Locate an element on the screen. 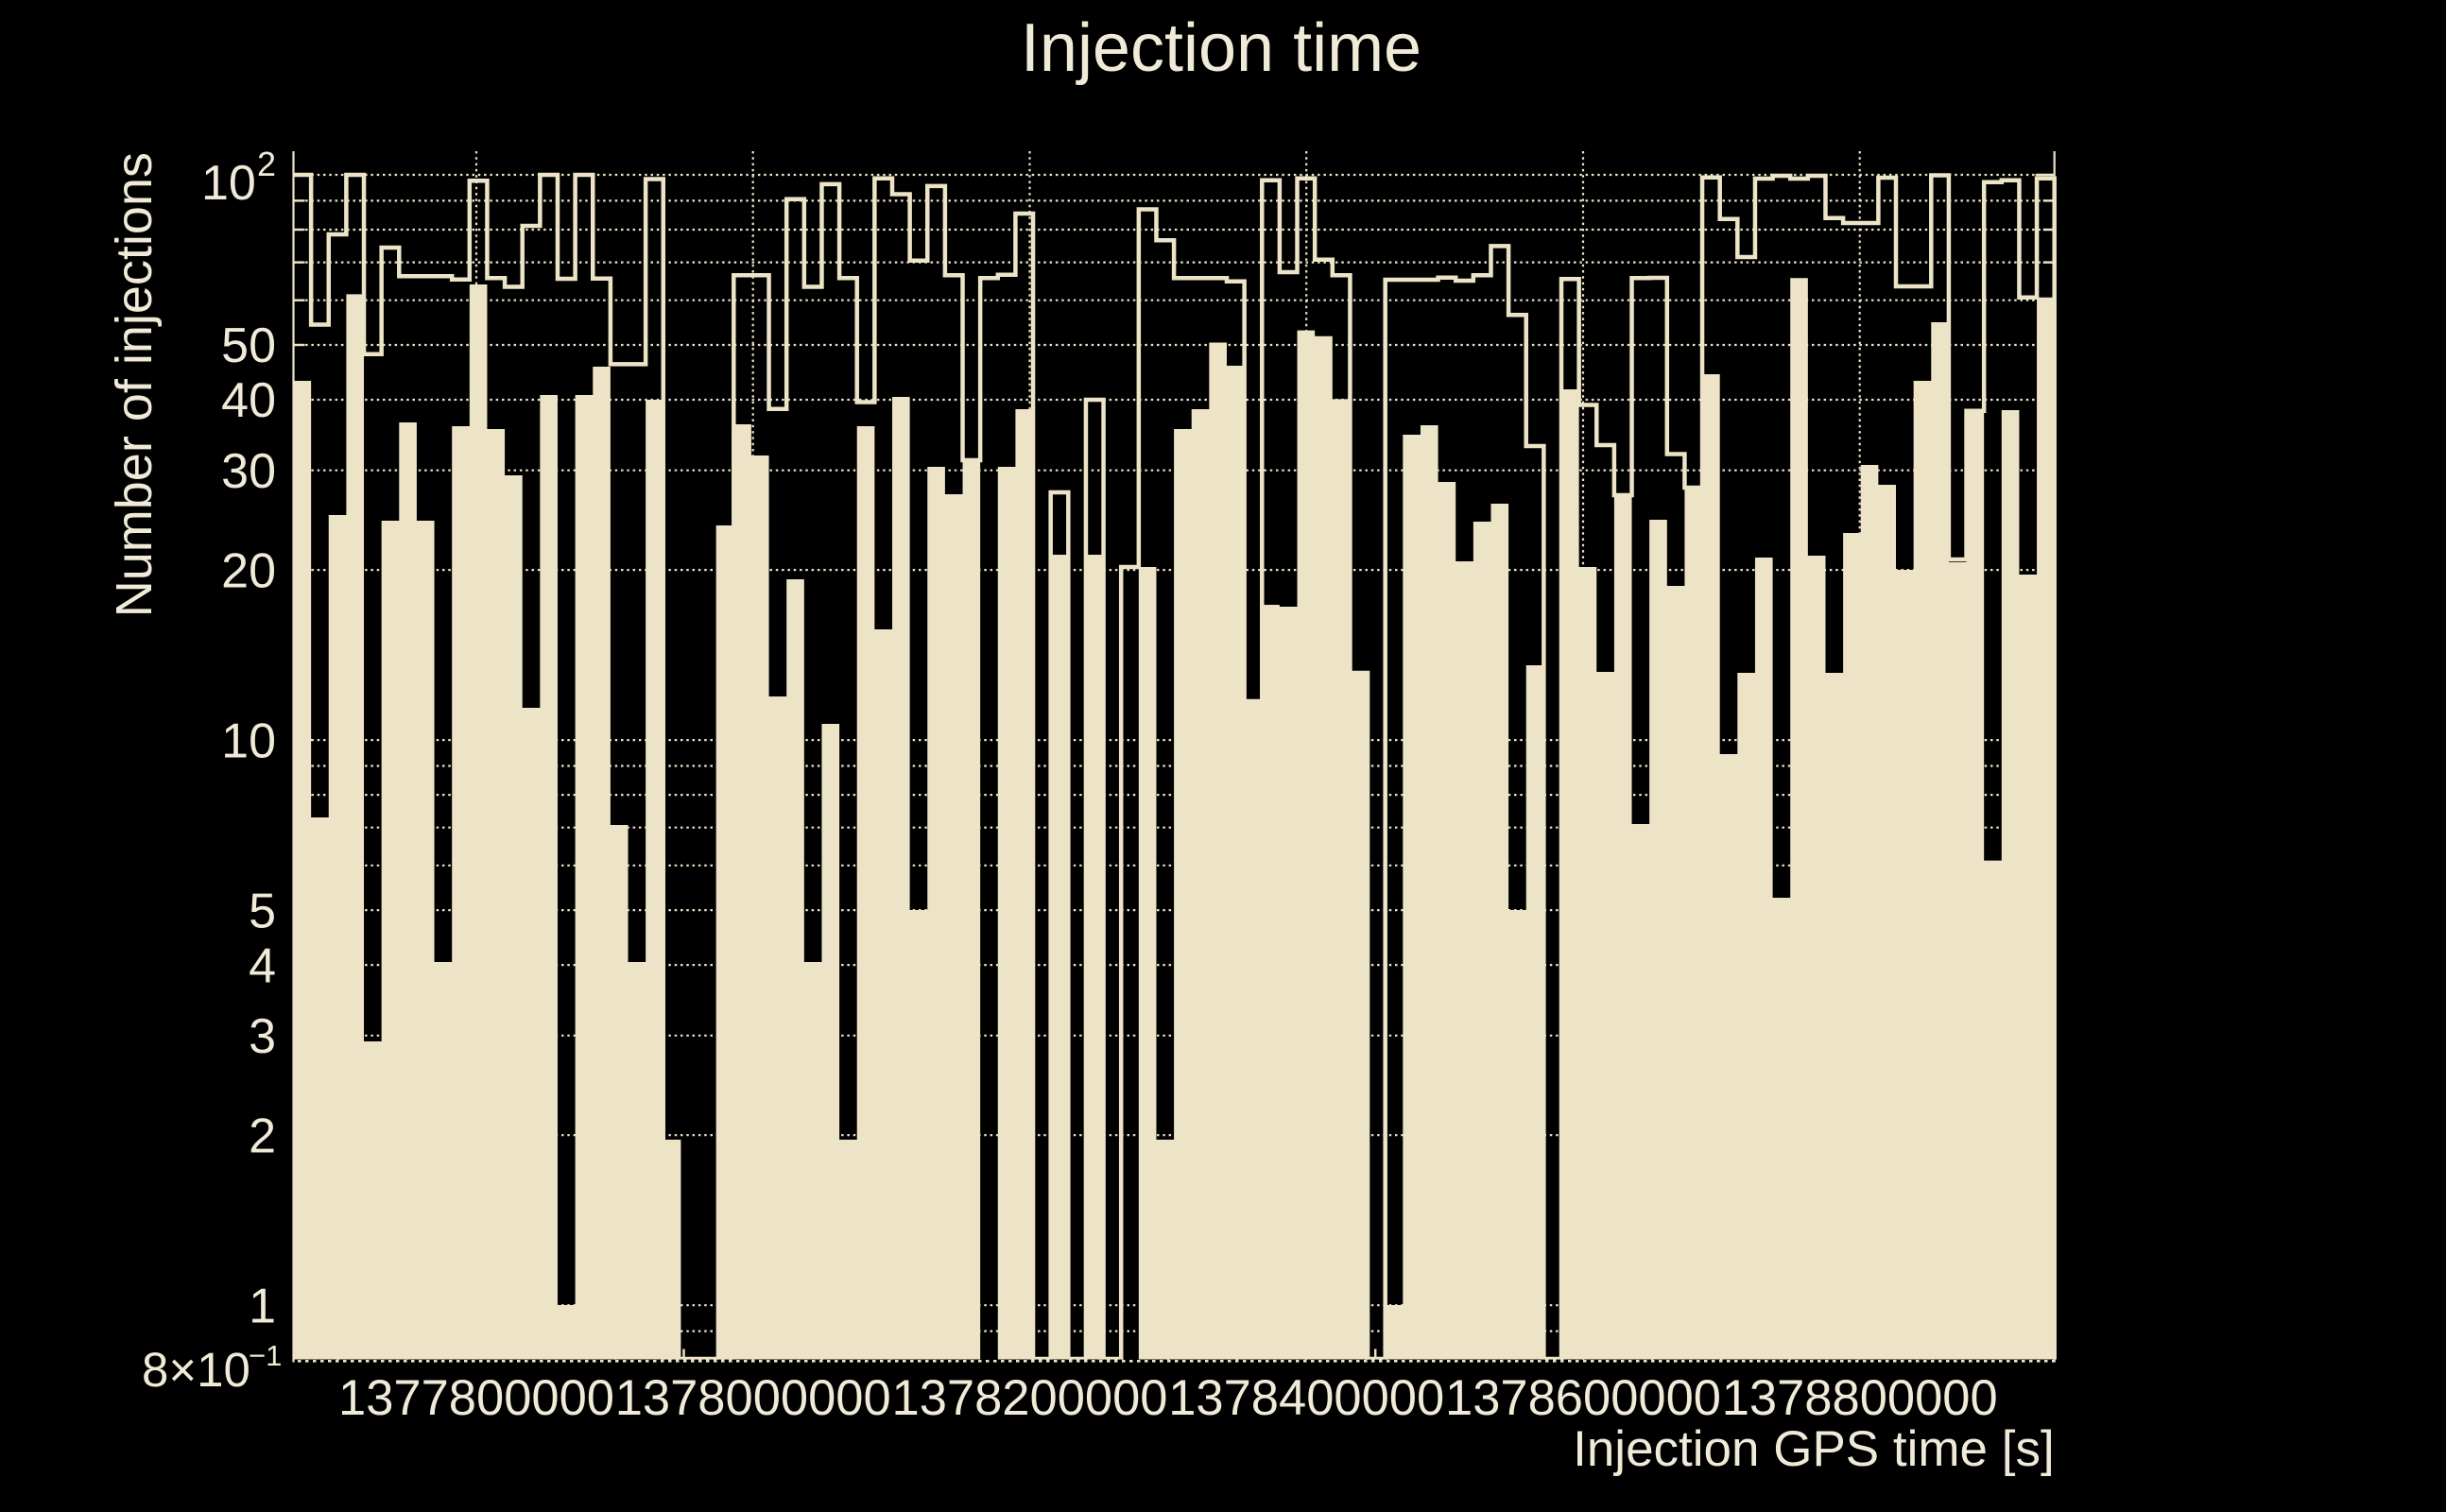 Image resolution: width=2446 pixels, height=1512 pixels. svg-text: 1 is located at coordinates (262, 1306).